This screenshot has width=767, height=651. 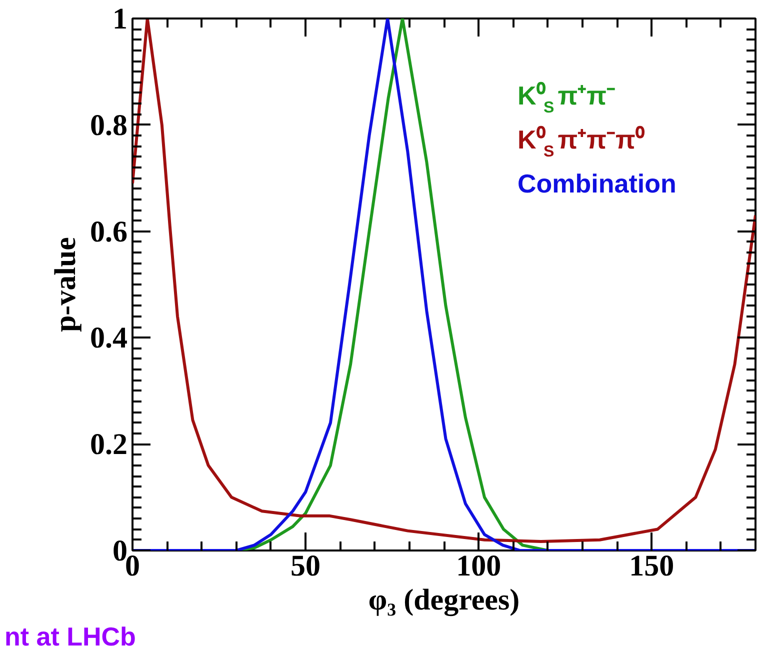 What do you see at coordinates (444, 600) in the screenshot?
I see `x-axis-title: φ₃ (degrees)` at bounding box center [444, 600].